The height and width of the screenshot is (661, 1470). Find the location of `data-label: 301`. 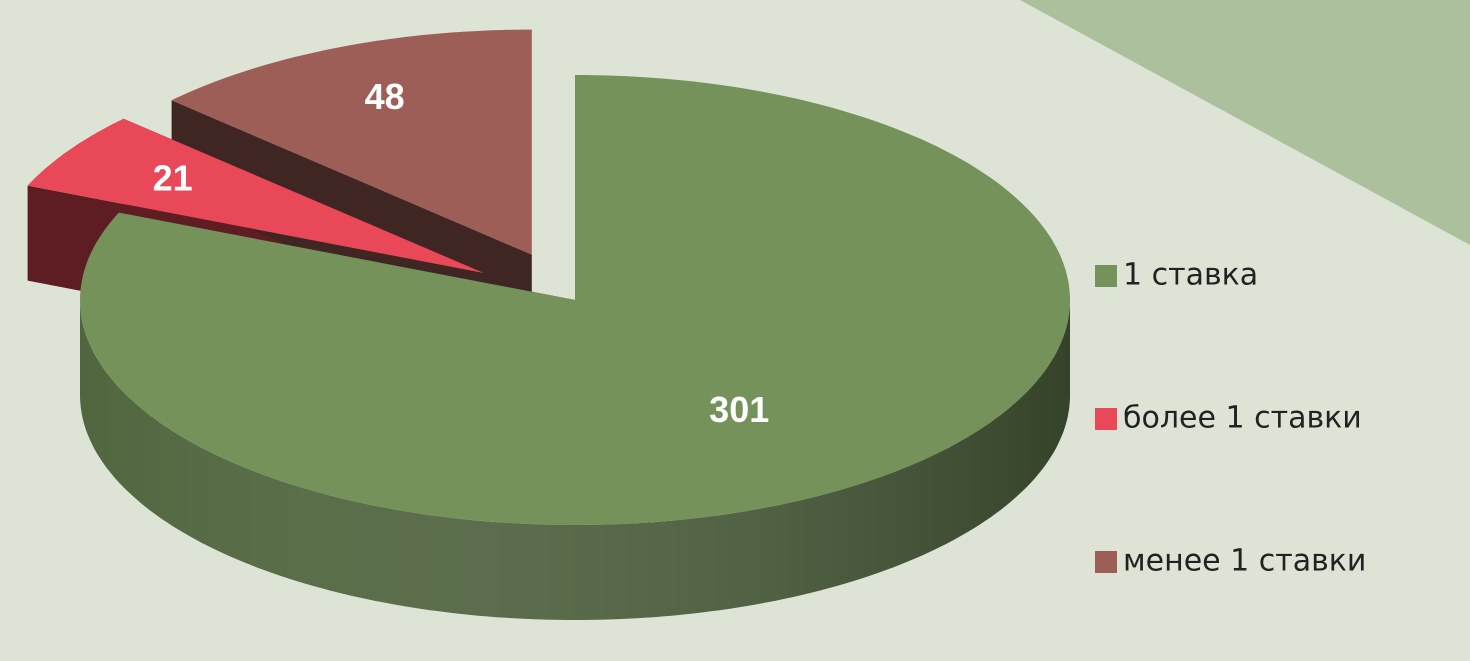

data-label: 301 is located at coordinates (739, 409).